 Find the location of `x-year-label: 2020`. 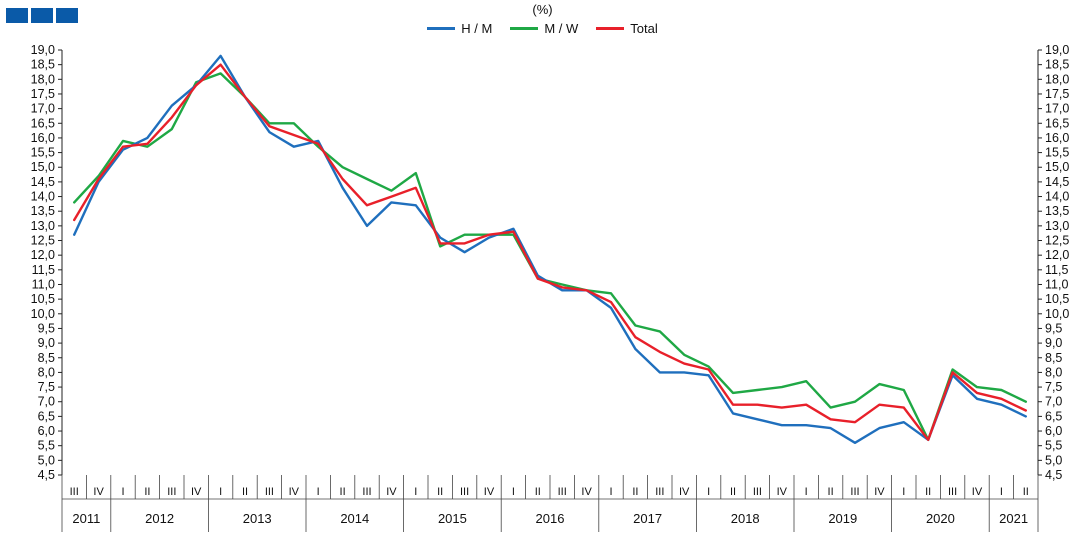

x-year-label: 2020 is located at coordinates (940, 518).